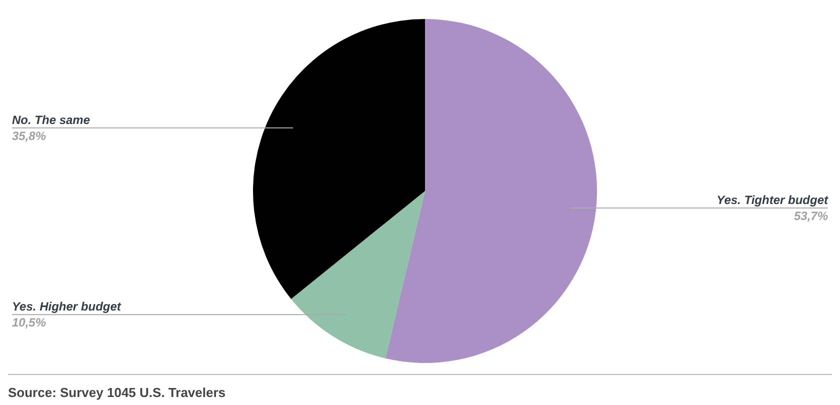 The image size is (840, 405). What do you see at coordinates (29, 135) in the screenshot?
I see `data-label: 35,8%` at bounding box center [29, 135].